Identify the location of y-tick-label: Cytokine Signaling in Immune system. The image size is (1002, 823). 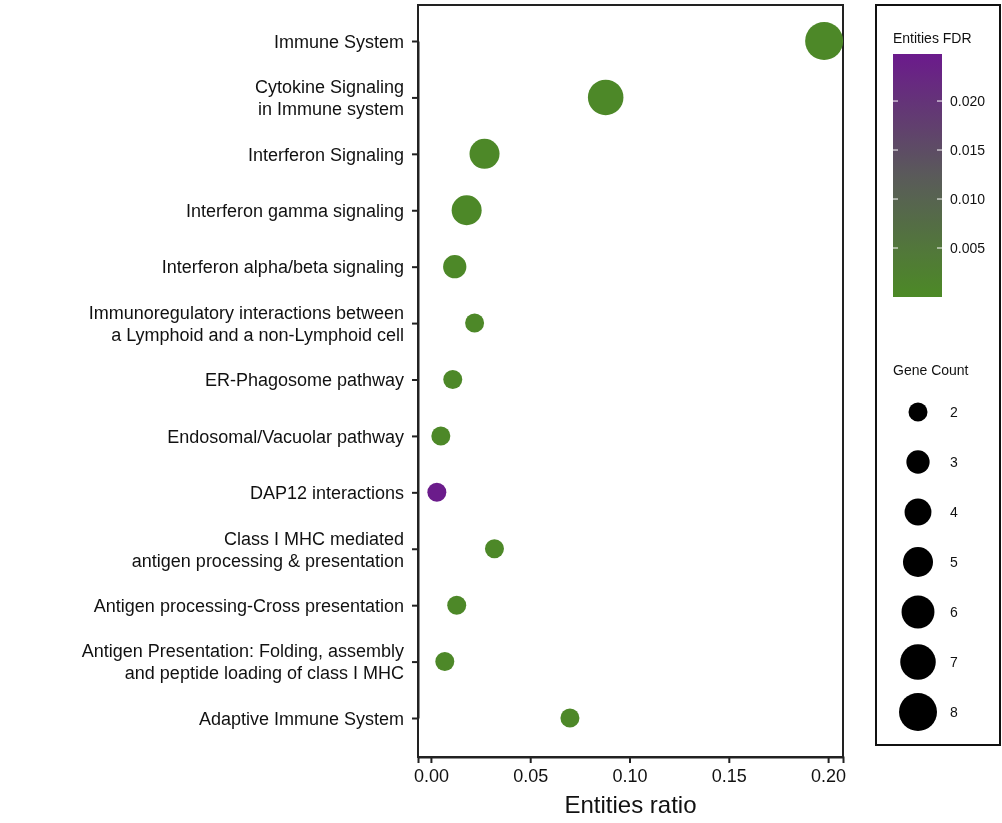
(329, 98).